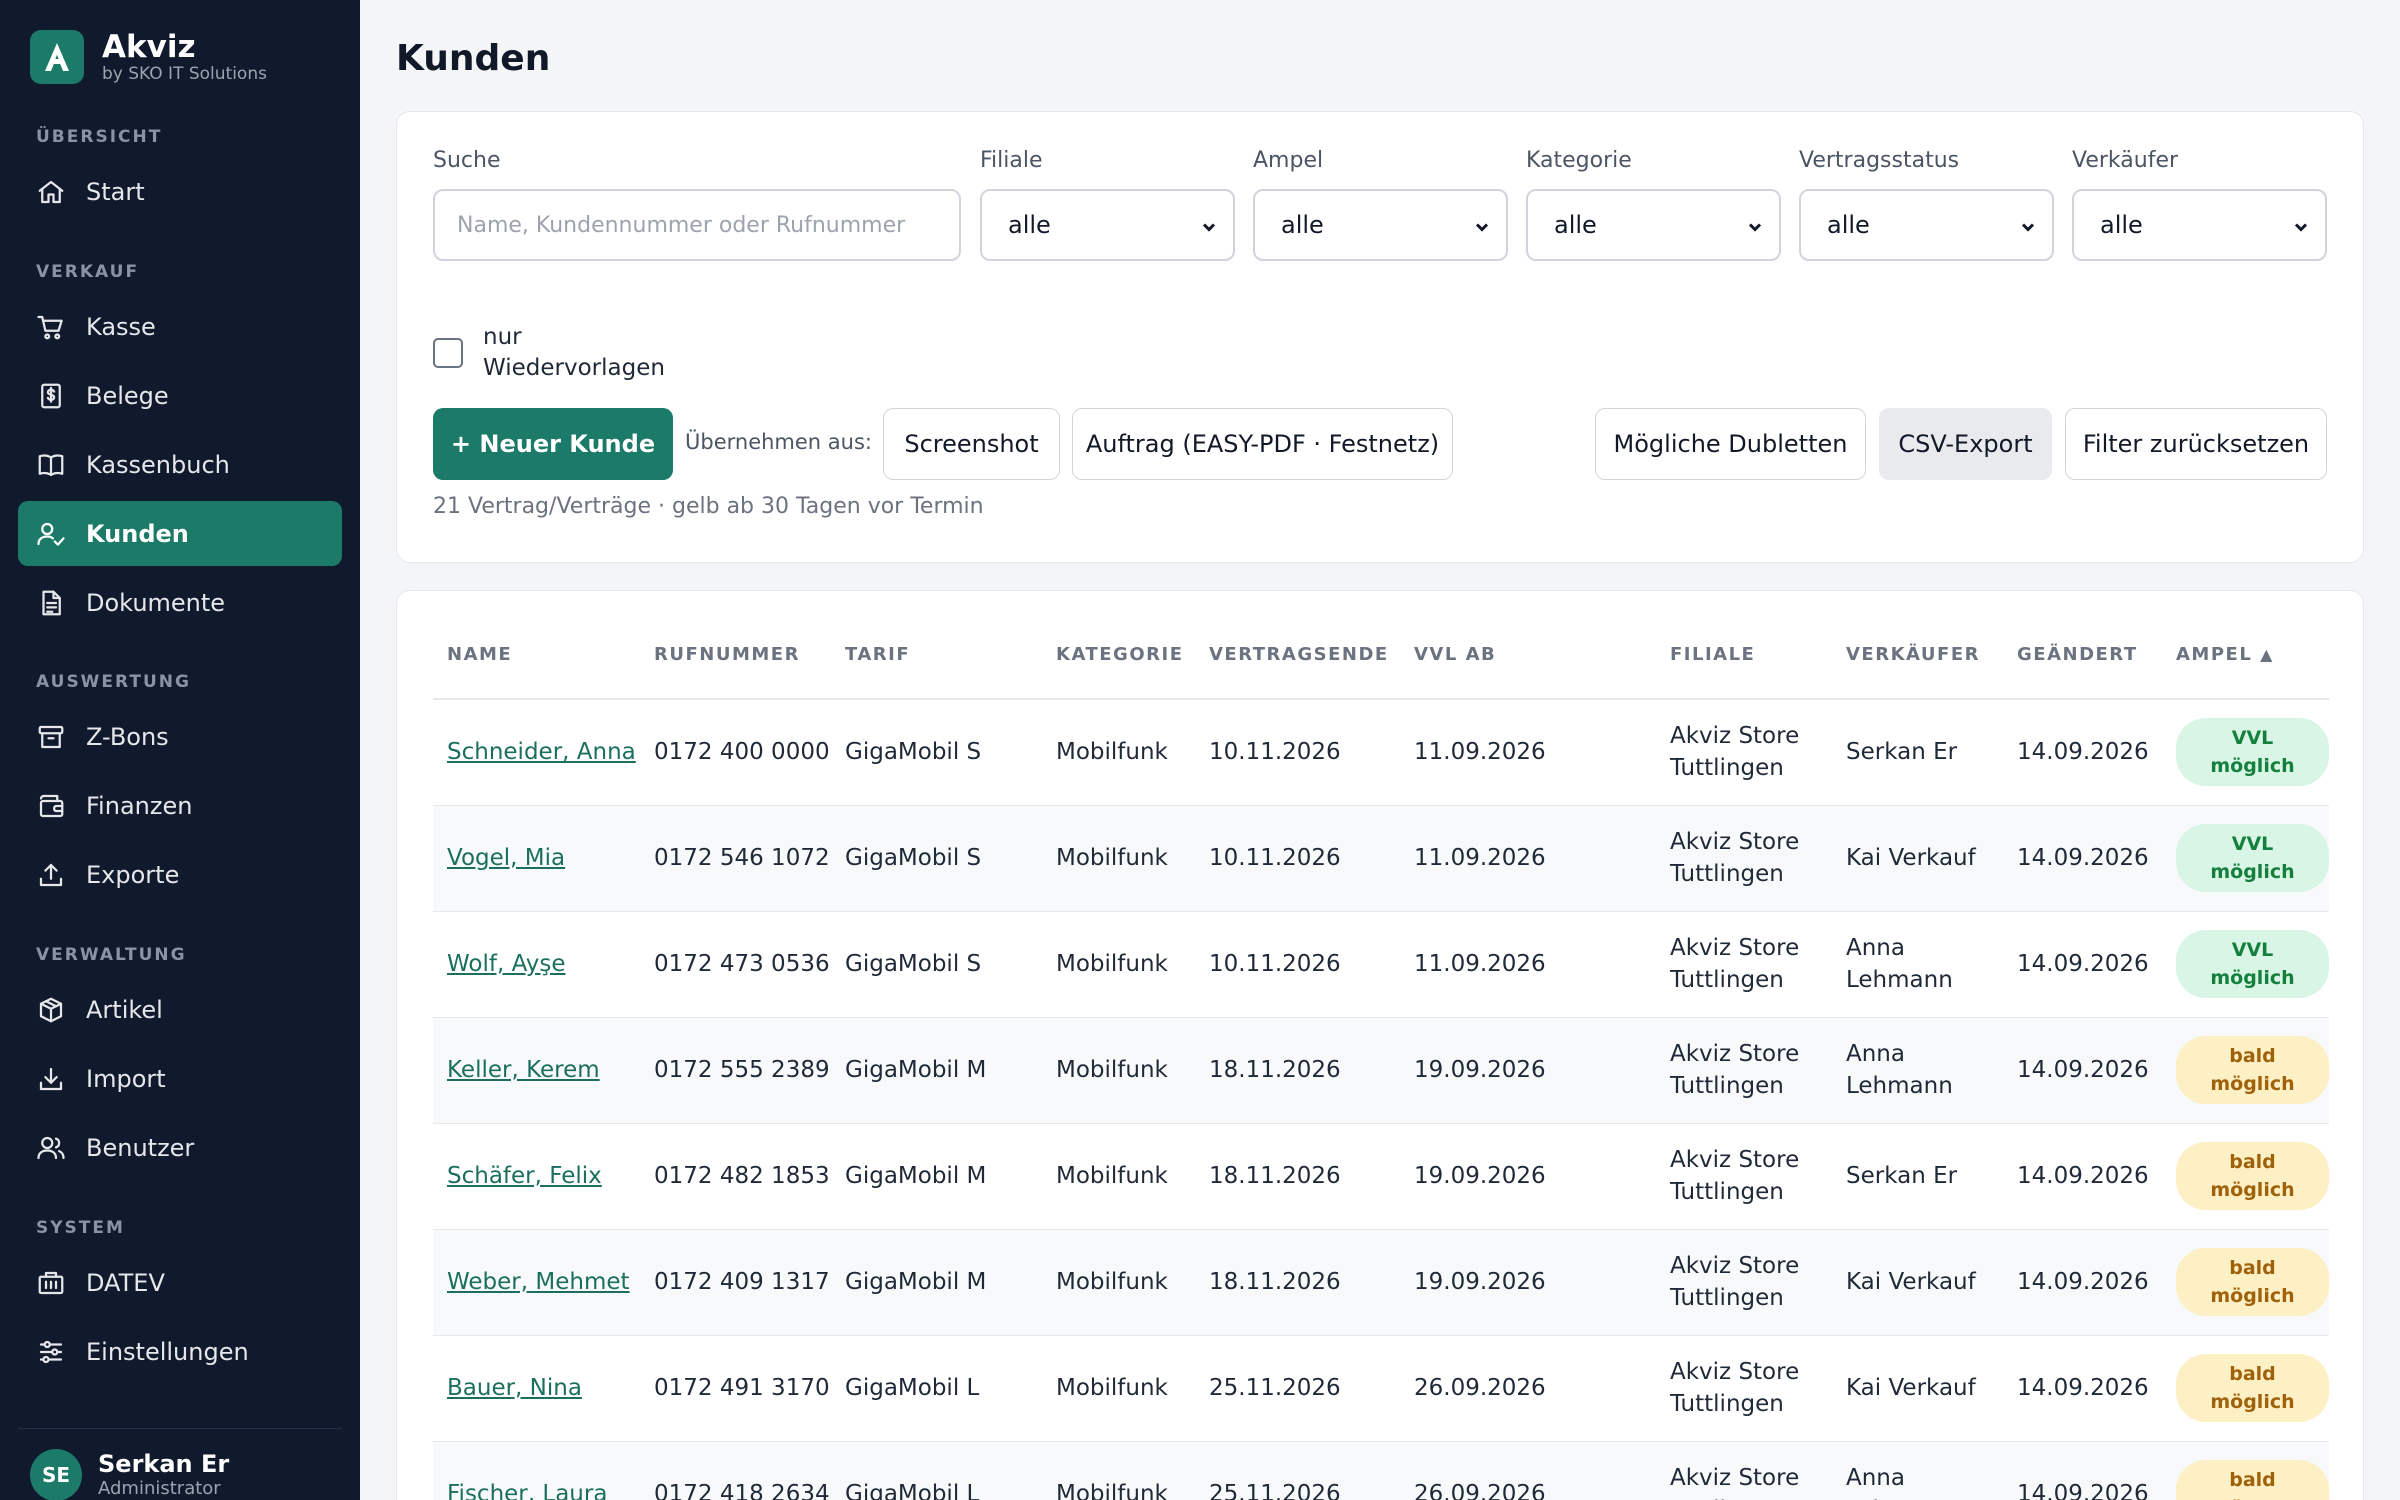 This screenshot has height=1500, width=2400. Describe the element at coordinates (735, 752) in the screenshot. I see `phone-cell: 0172 400 0000` at that location.